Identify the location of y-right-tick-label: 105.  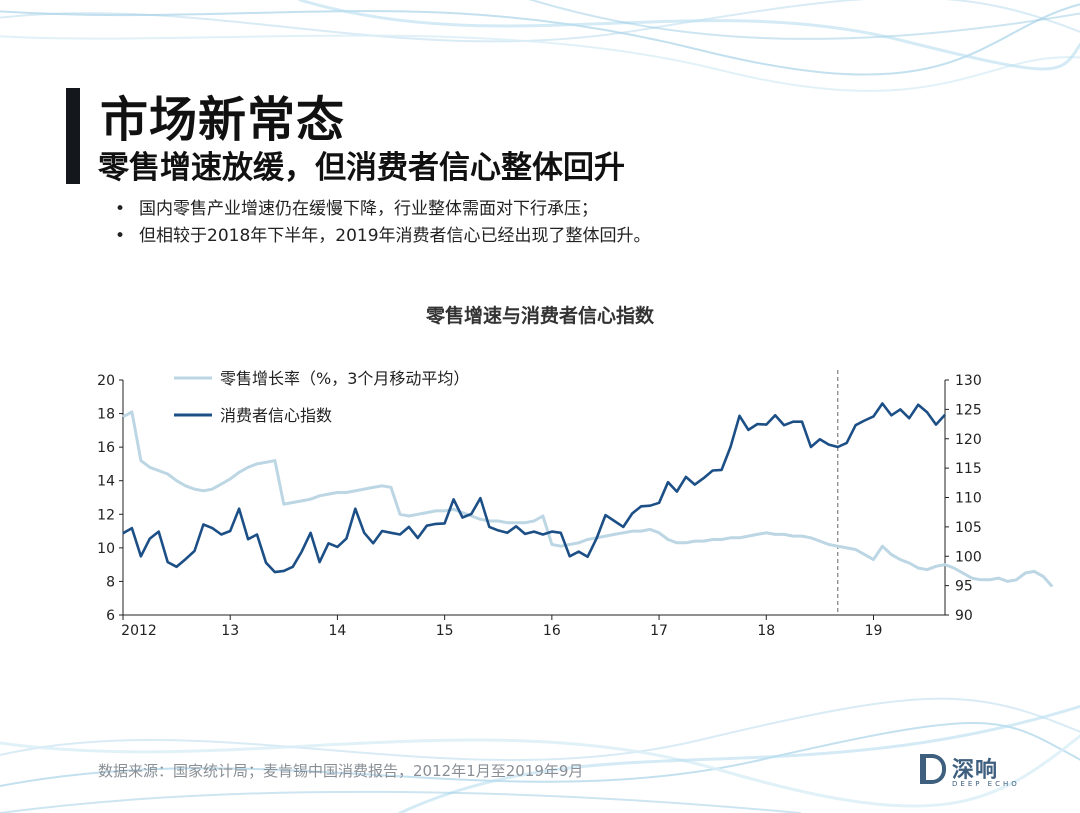
(968, 528).